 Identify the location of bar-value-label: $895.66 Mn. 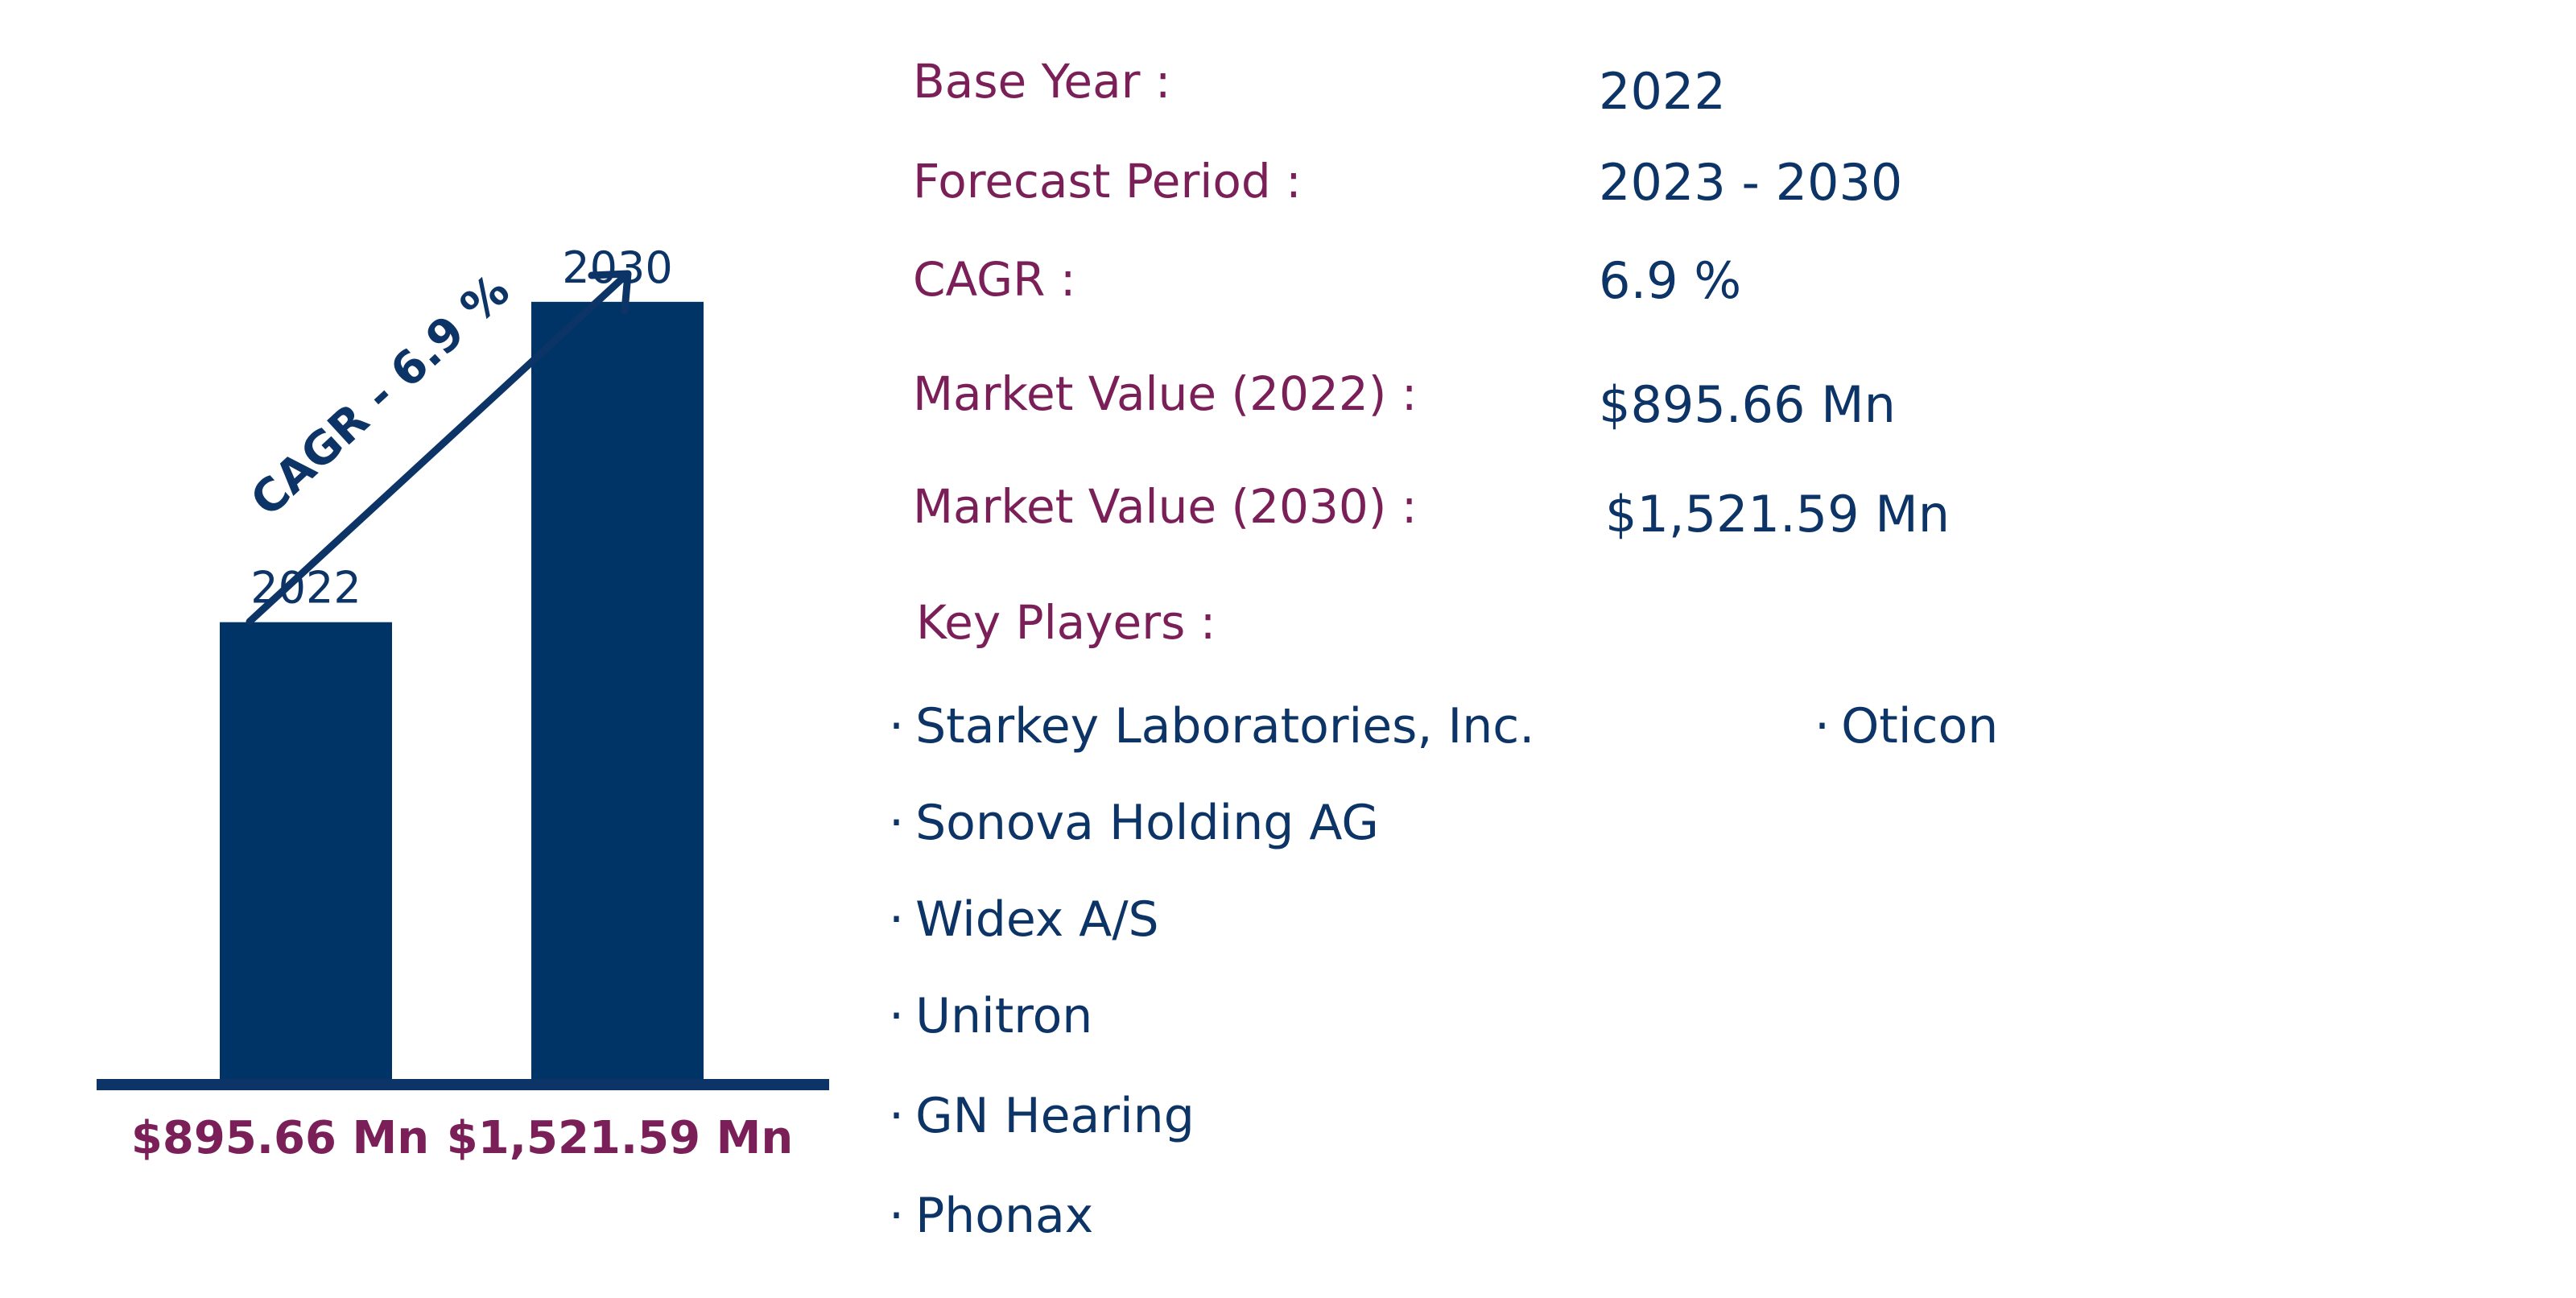
(280, 1138).